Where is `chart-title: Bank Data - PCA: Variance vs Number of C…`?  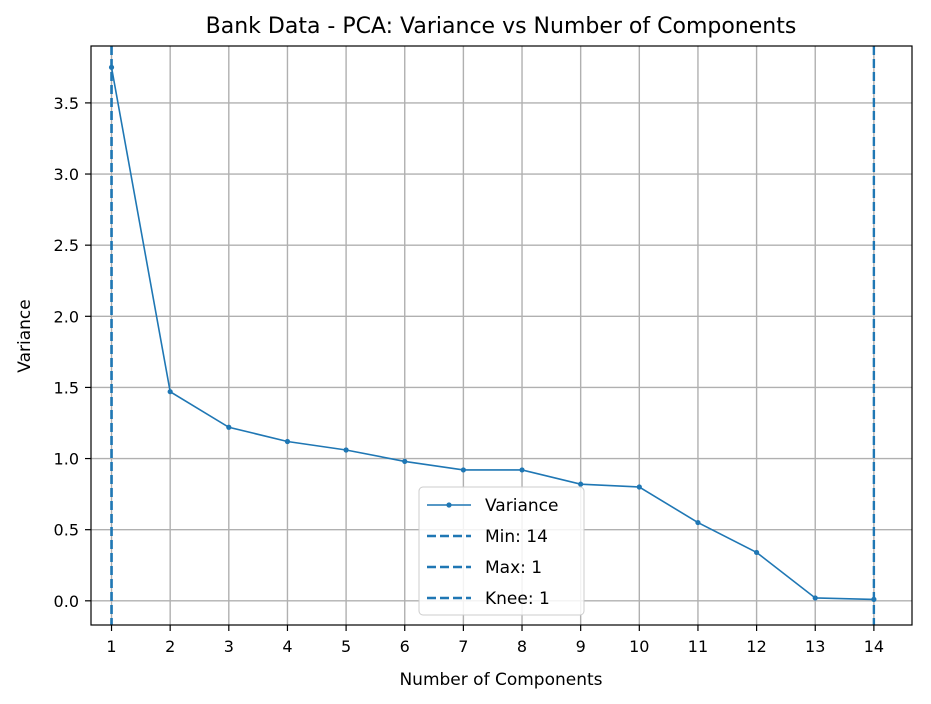 chart-title: Bank Data - PCA: Variance vs Number of C… is located at coordinates (501, 26).